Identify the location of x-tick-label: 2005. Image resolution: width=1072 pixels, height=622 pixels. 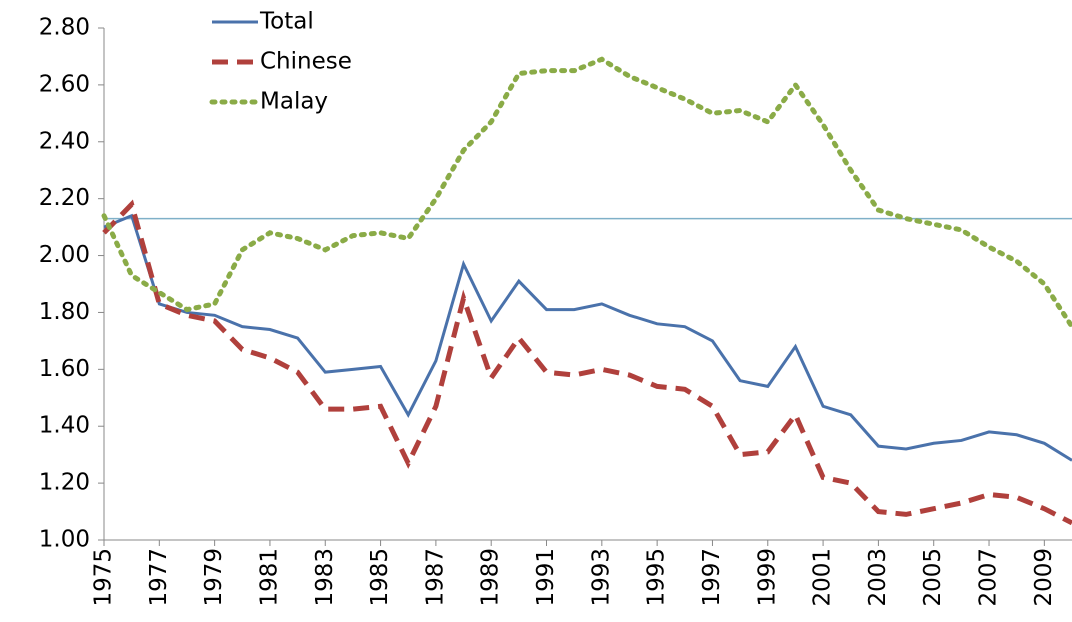
(933, 577).